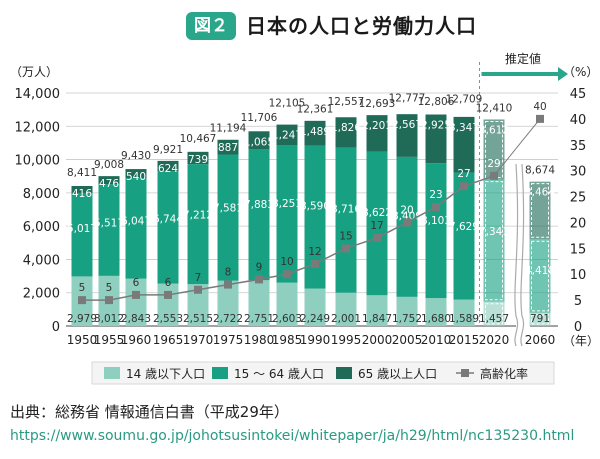  I want to click on total-label: 12,806, so click(436, 102).